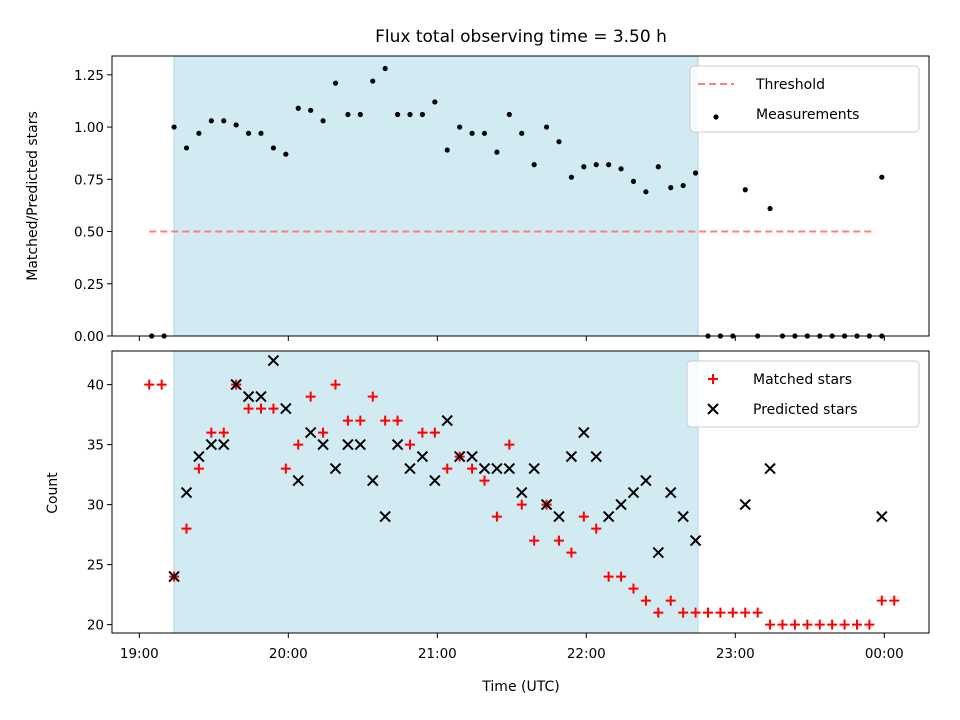 The image size is (960, 720). What do you see at coordinates (520, 687) in the screenshot?
I see `x-axis-label: Time (UTC)` at bounding box center [520, 687].